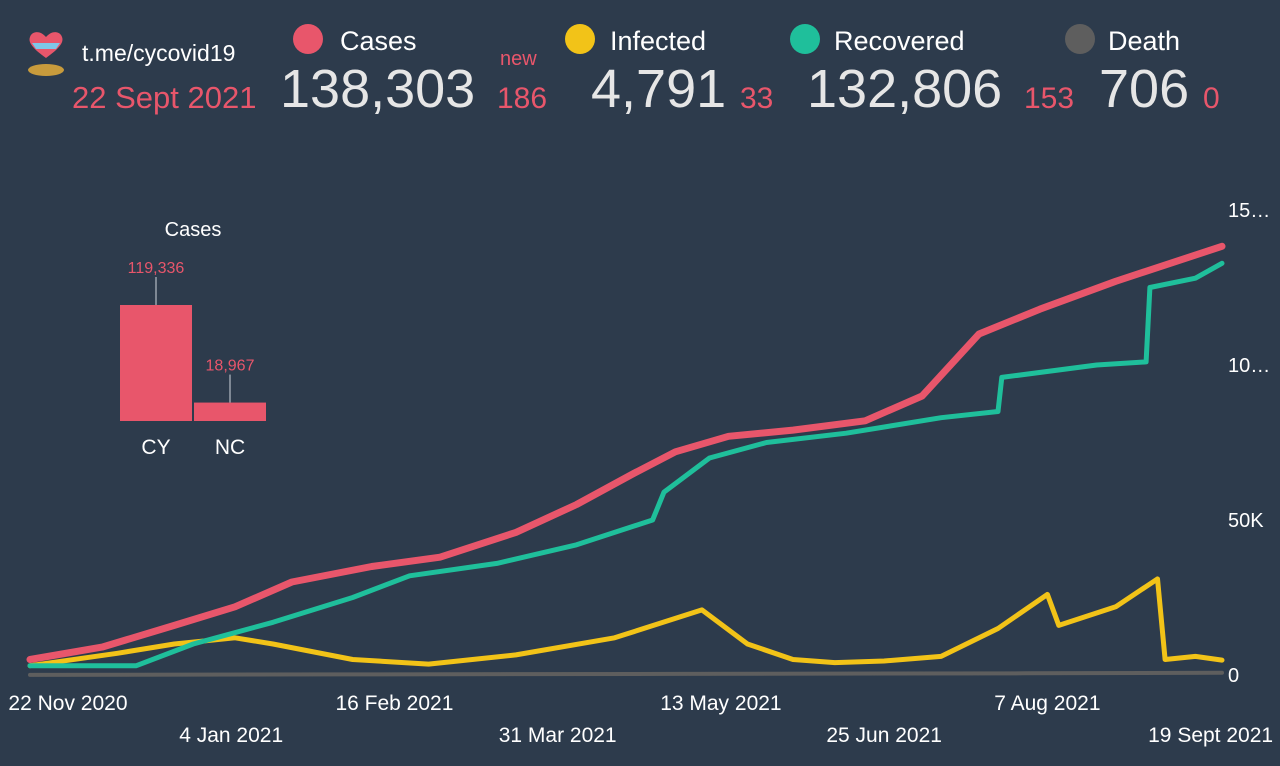 This screenshot has width=1280, height=766. I want to click on death-legend-label: Death, so click(1144, 41).